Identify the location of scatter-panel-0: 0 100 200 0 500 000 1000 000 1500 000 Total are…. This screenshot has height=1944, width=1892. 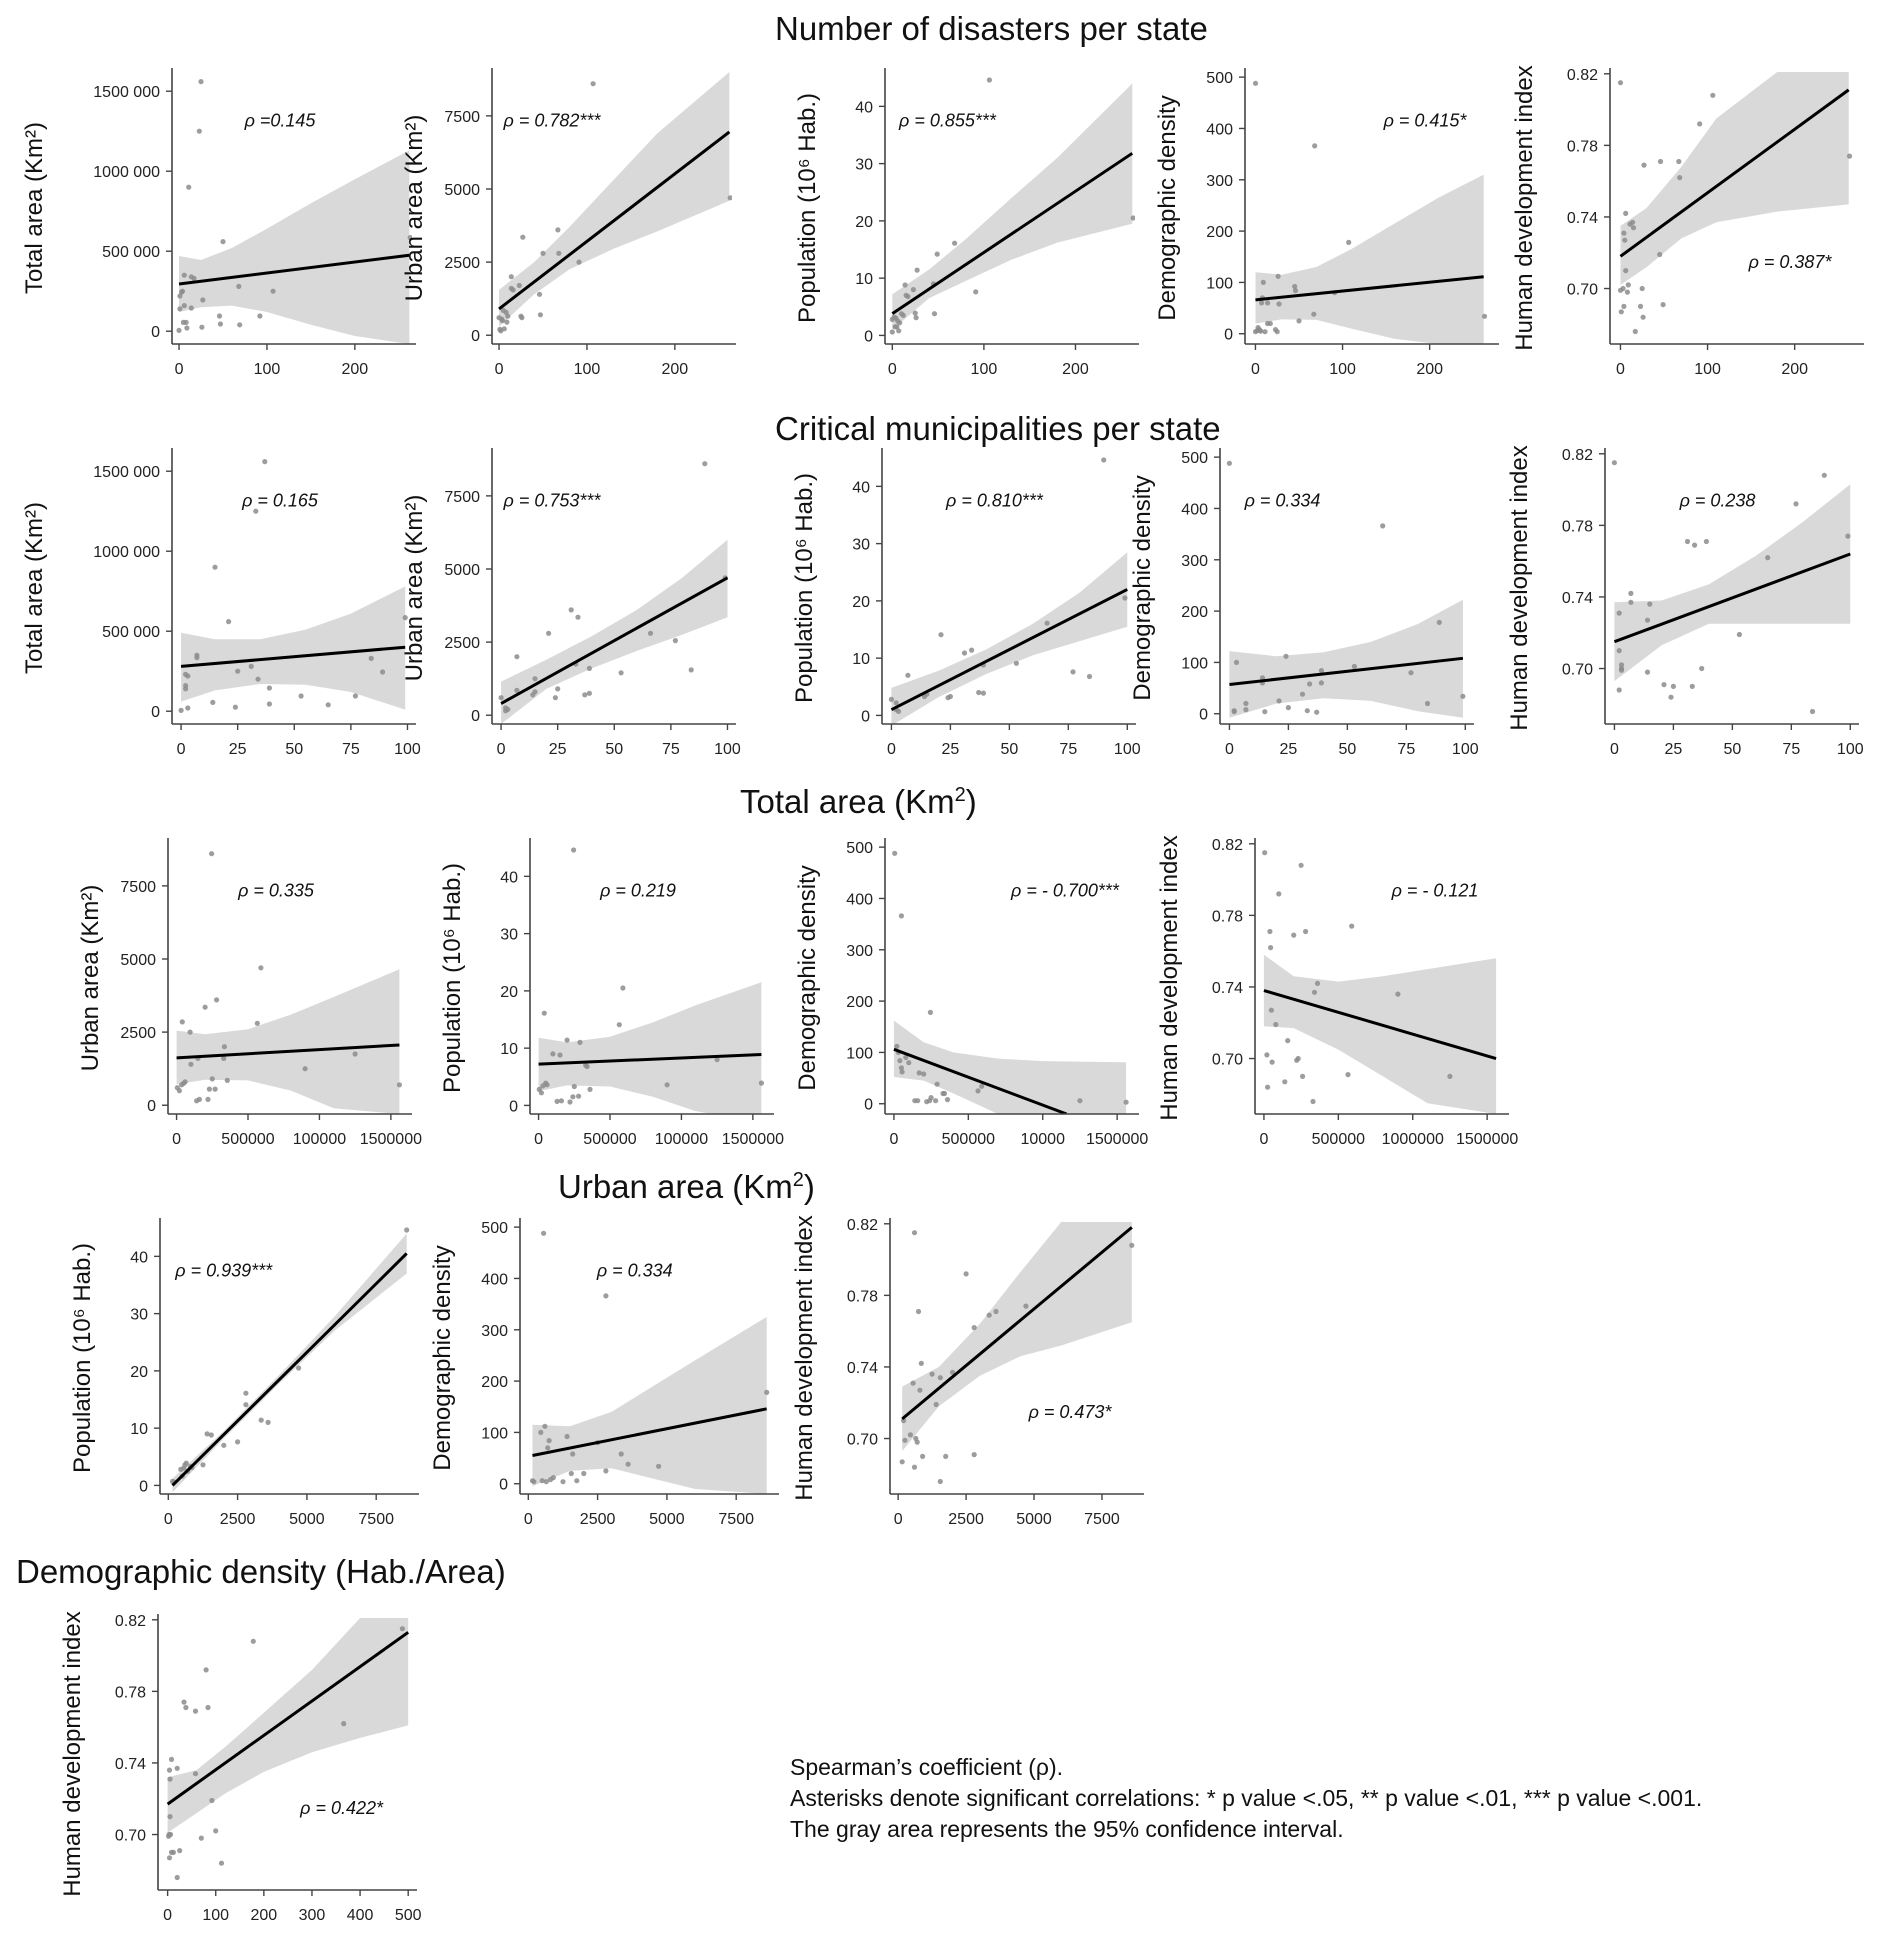
(218, 223).